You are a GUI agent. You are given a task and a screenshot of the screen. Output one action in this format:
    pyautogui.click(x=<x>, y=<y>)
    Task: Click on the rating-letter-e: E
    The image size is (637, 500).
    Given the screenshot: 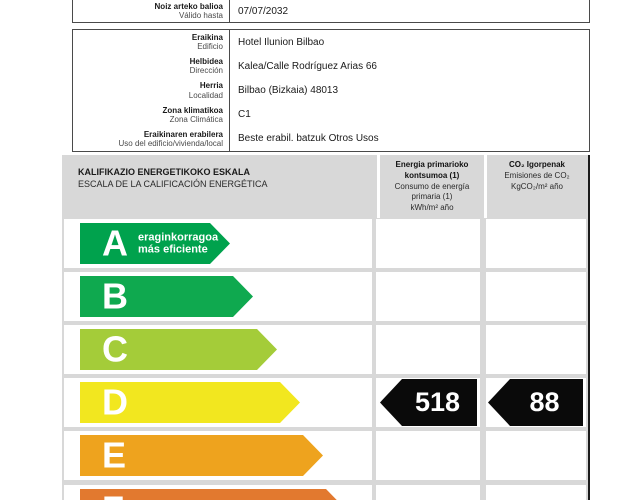 What is the action you would take?
    pyautogui.click(x=114, y=454)
    